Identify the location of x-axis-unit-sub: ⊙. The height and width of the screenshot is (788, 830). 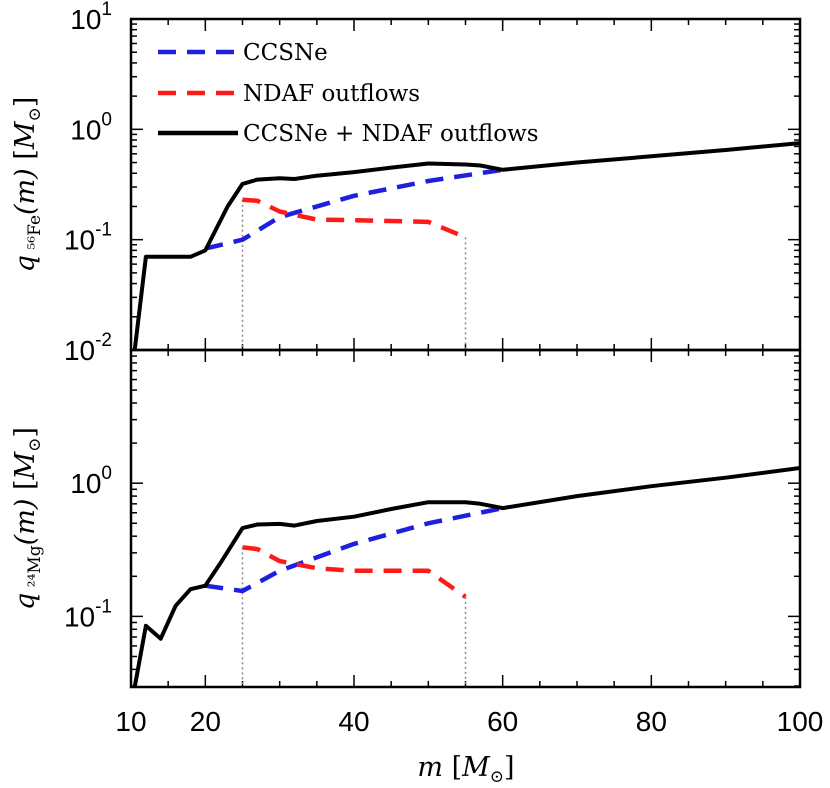
(497, 777).